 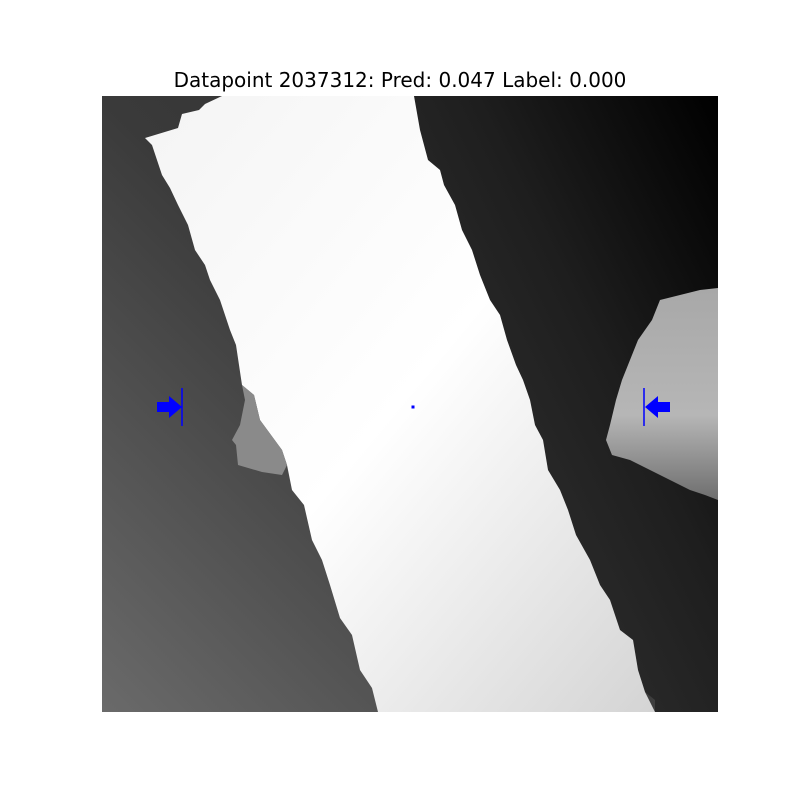 I want to click on left-grasp-arrow, so click(x=170, y=407).